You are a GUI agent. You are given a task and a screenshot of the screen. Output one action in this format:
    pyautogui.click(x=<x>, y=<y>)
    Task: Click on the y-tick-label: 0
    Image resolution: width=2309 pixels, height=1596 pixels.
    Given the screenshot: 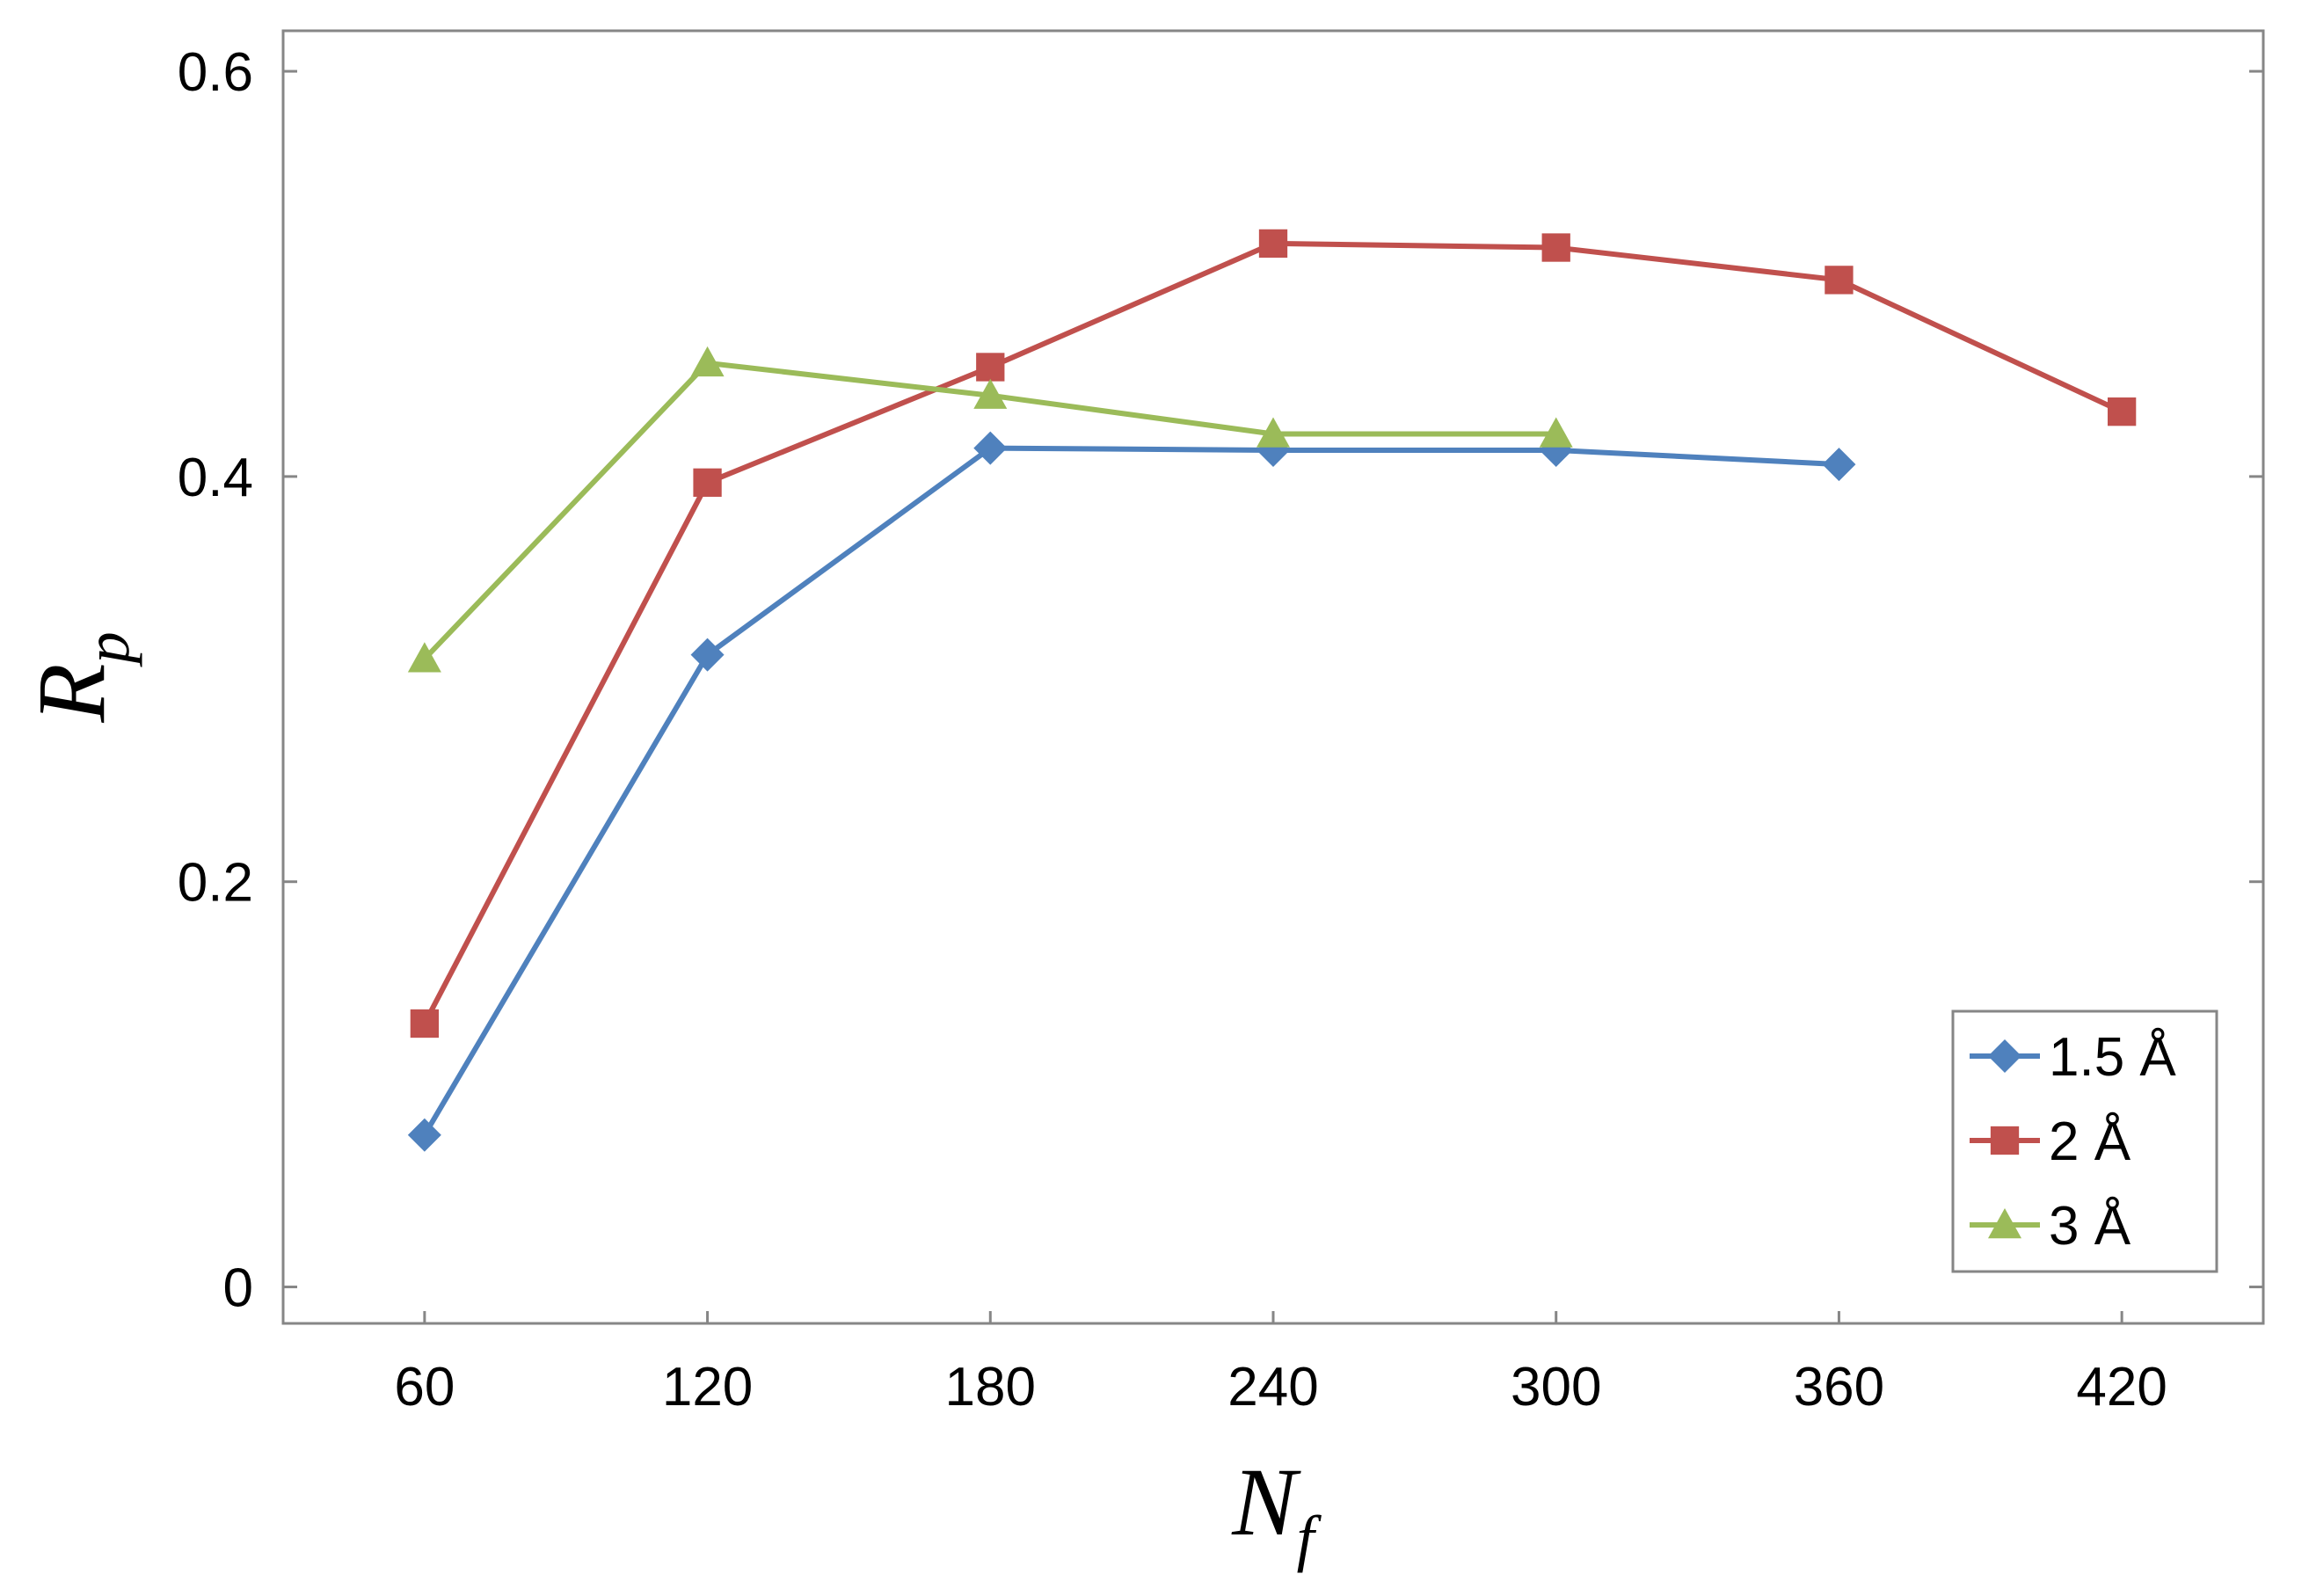 What is the action you would take?
    pyautogui.click(x=238, y=1288)
    